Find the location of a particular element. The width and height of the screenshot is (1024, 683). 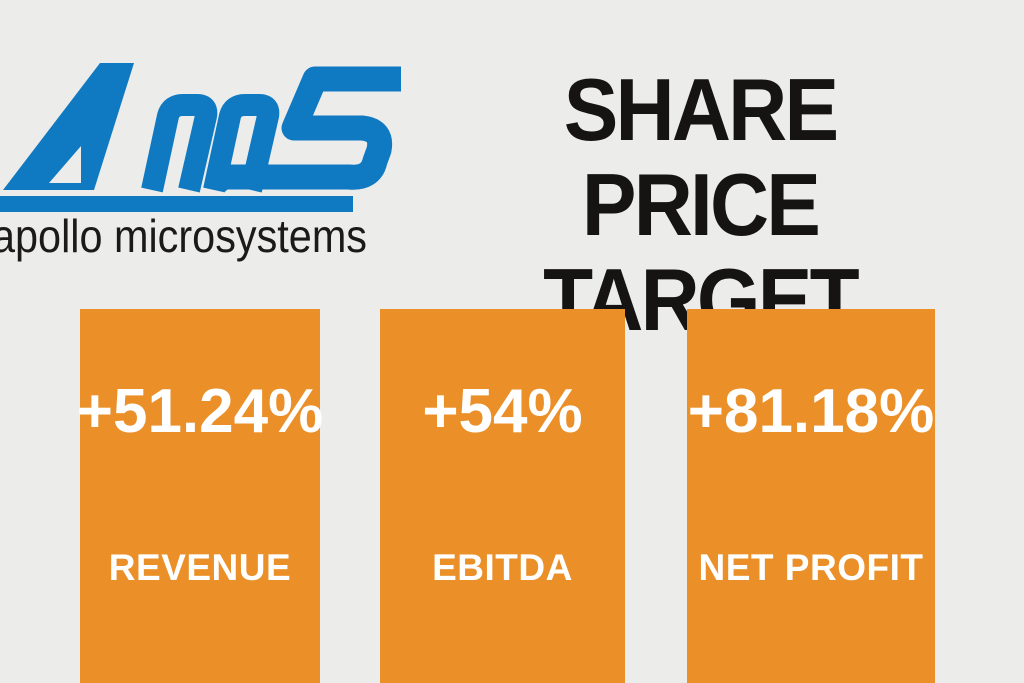

stat-card-revenue: +51.24% REVENUE is located at coordinates (200, 496).